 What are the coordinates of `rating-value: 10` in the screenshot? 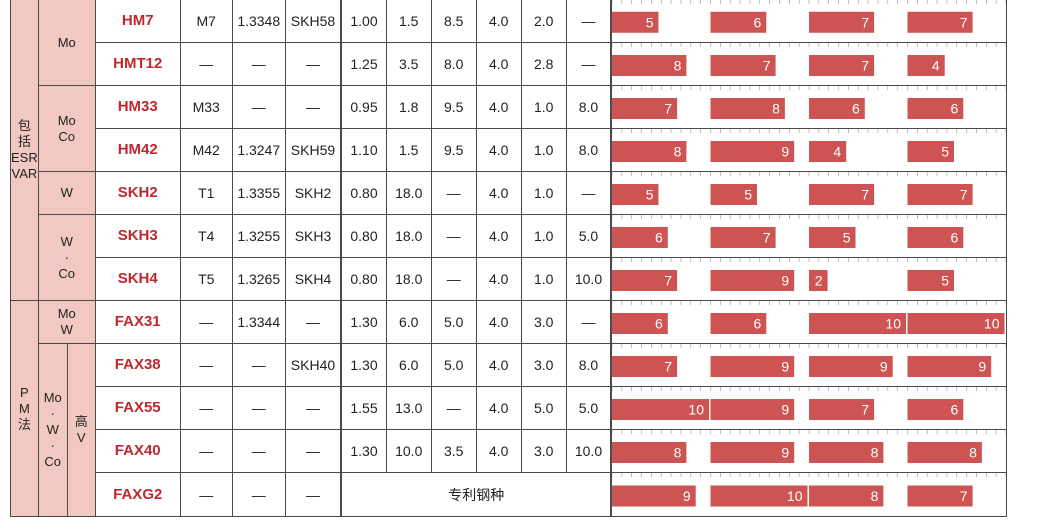 It's located at (992, 324).